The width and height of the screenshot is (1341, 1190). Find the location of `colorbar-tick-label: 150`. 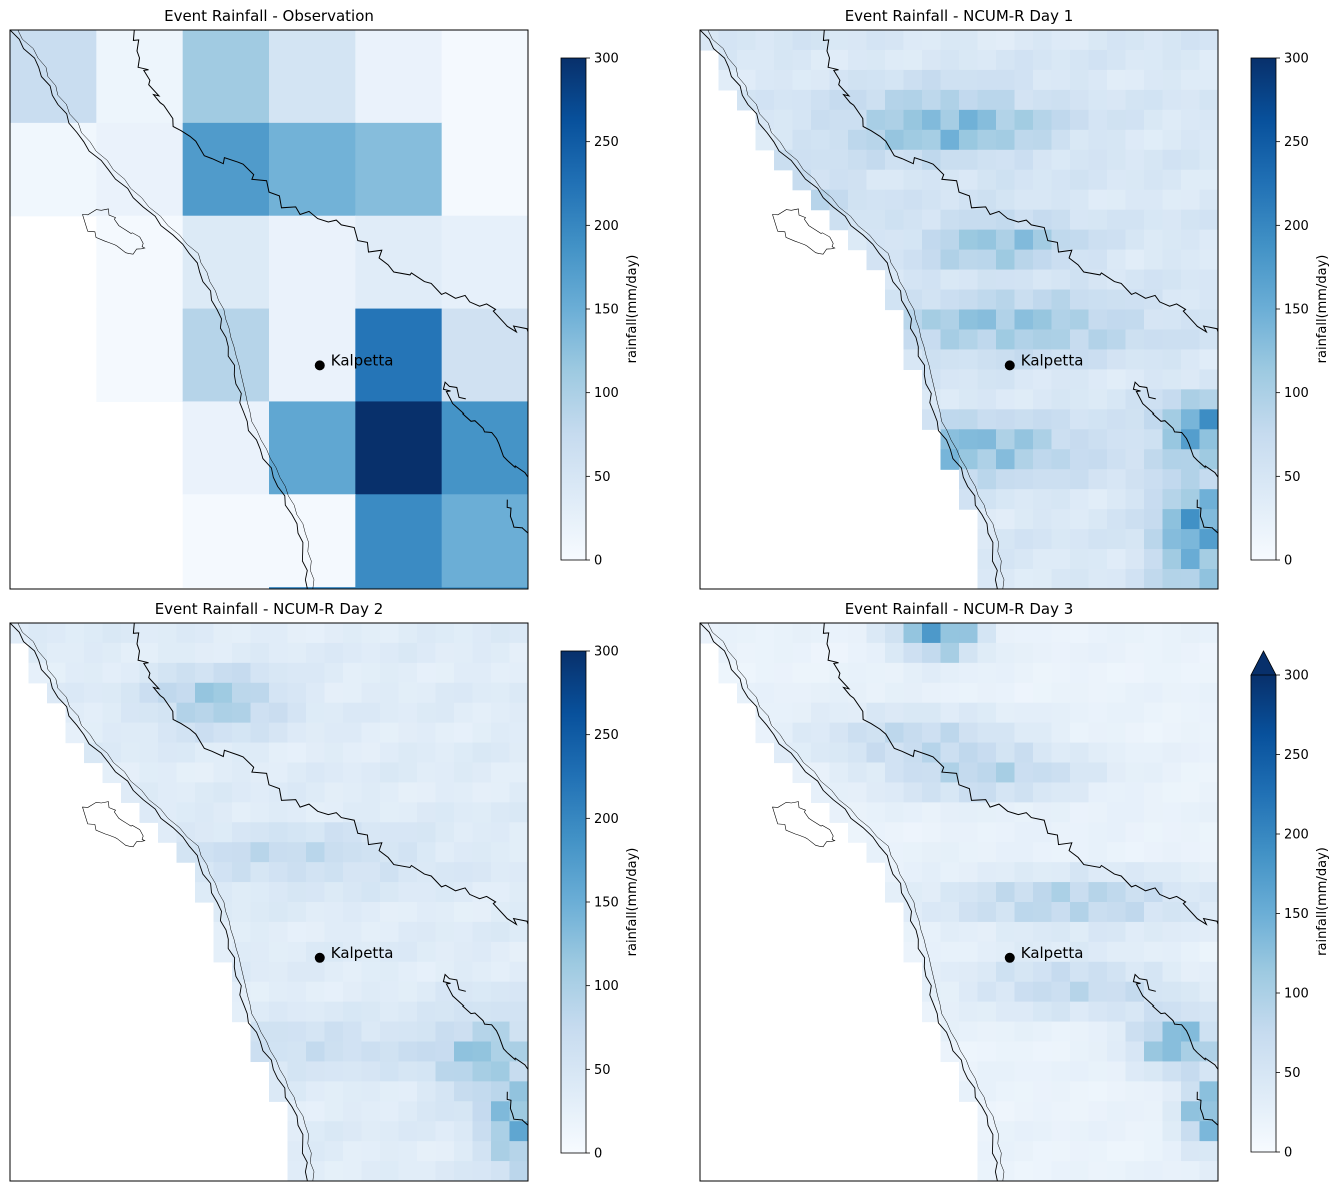

colorbar-tick-label: 150 is located at coordinates (606, 310).